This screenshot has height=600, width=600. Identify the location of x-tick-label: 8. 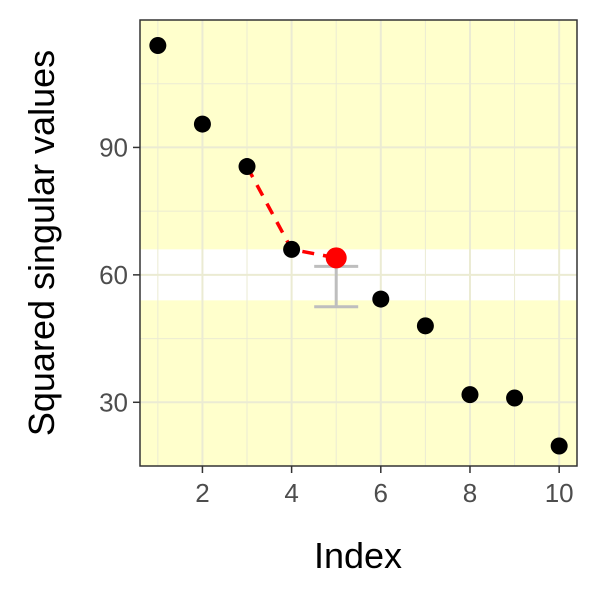
(470, 493).